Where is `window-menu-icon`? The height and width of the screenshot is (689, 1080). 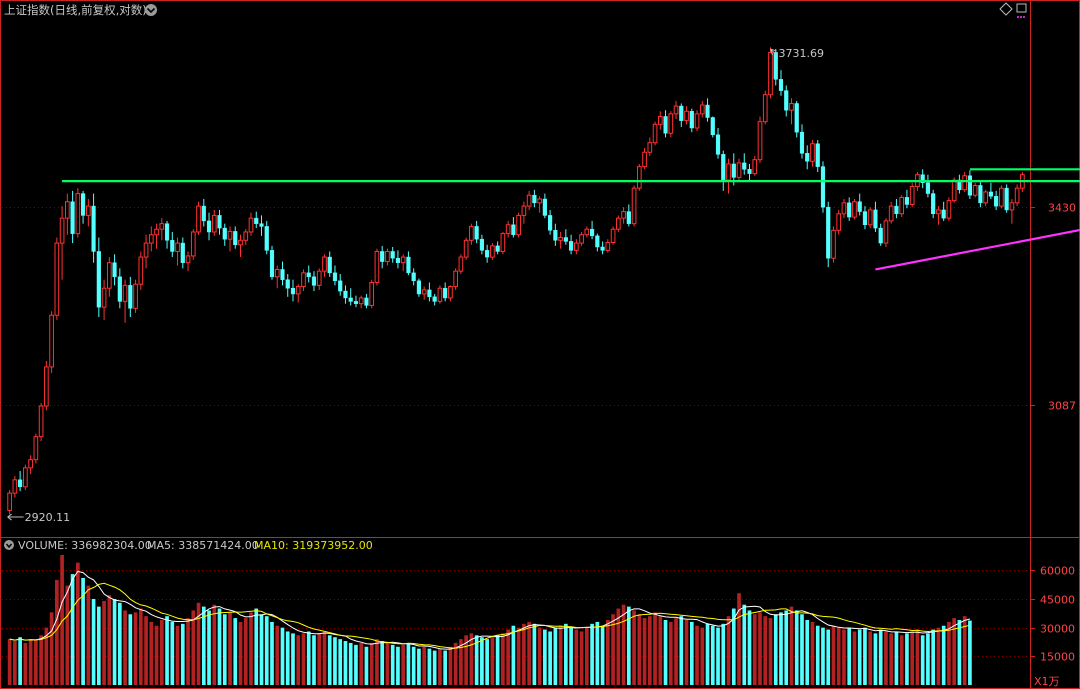
window-menu-icon is located at coordinates (1021, 10).